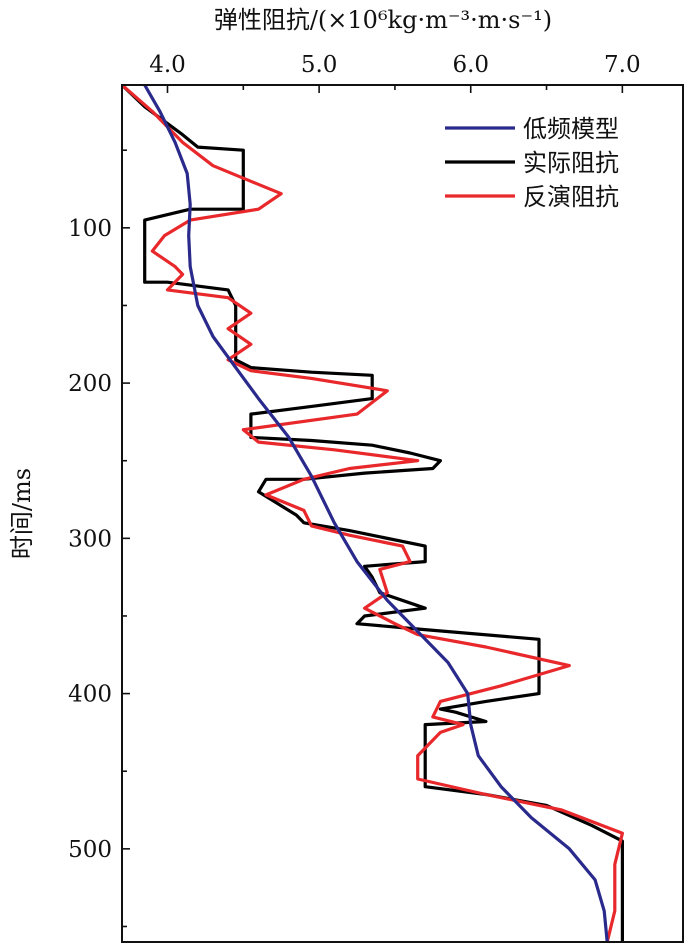  Describe the element at coordinates (167, 65) in the screenshot. I see `x-tick-label: 4.0` at that location.